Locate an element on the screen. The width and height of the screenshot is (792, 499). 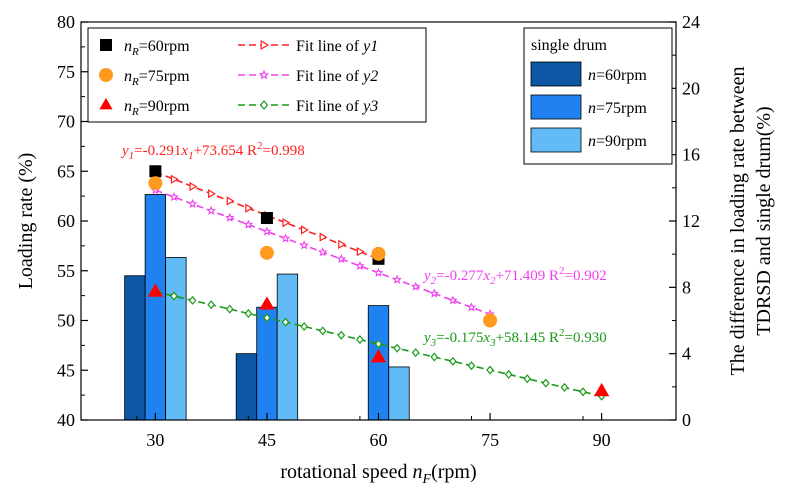
x-tick-label: 30 is located at coordinates (155, 440).